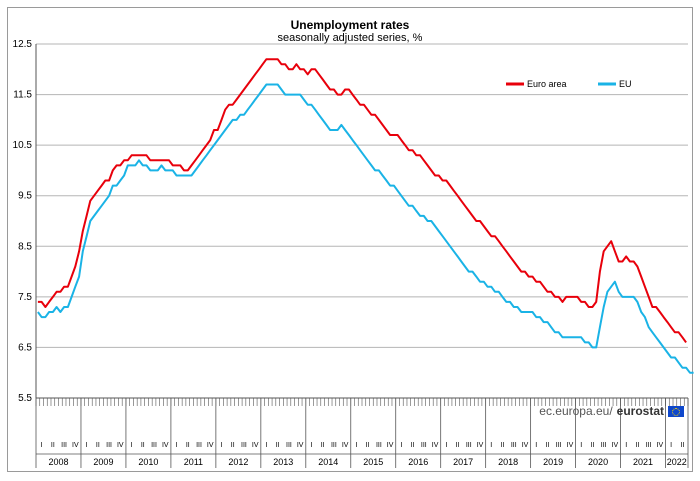 This screenshot has height=481, width=700. Describe the element at coordinates (598, 462) in the screenshot. I see `year-label: 2020` at that location.